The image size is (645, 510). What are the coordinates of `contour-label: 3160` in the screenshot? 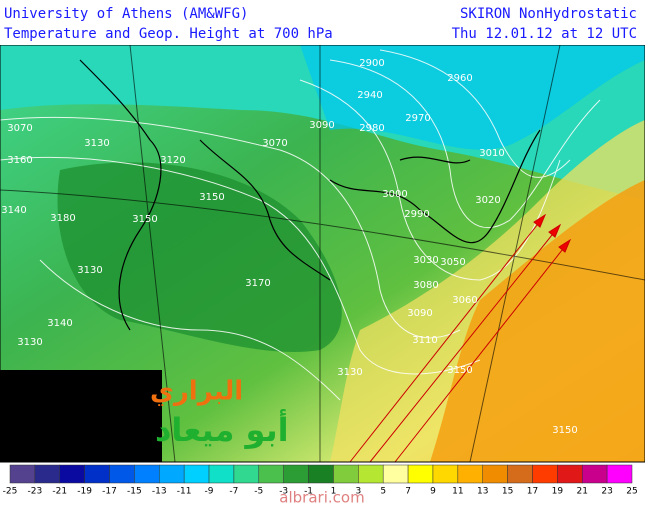 It's located at (19, 160).